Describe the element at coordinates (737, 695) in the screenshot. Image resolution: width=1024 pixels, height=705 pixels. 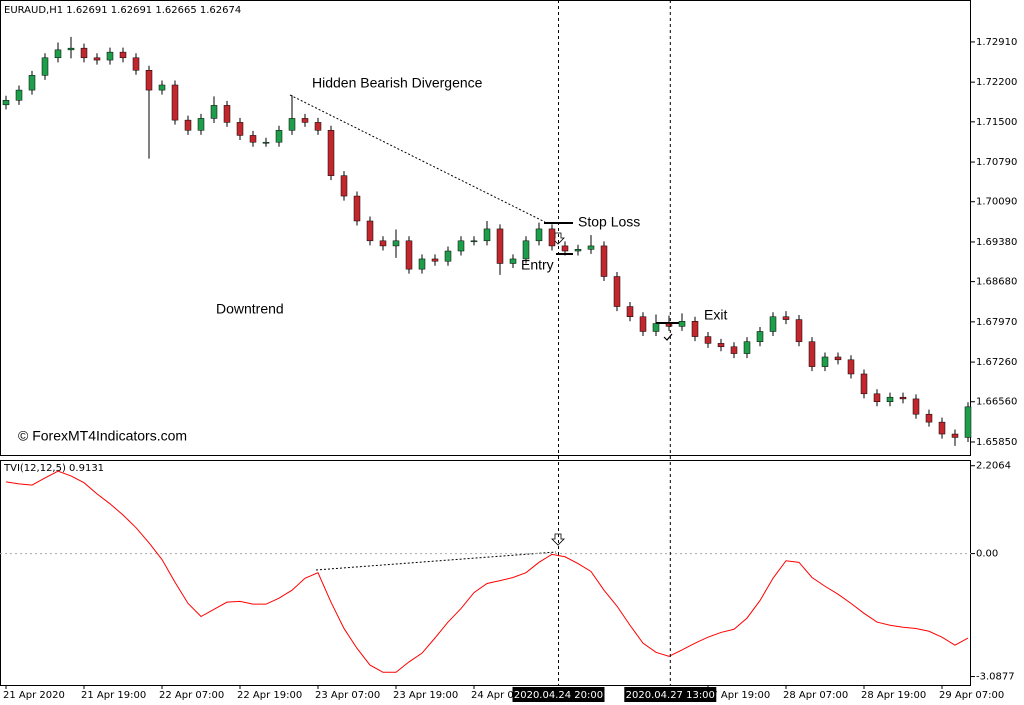
I see `x-tick-label: 27 Apr 19:00` at that location.